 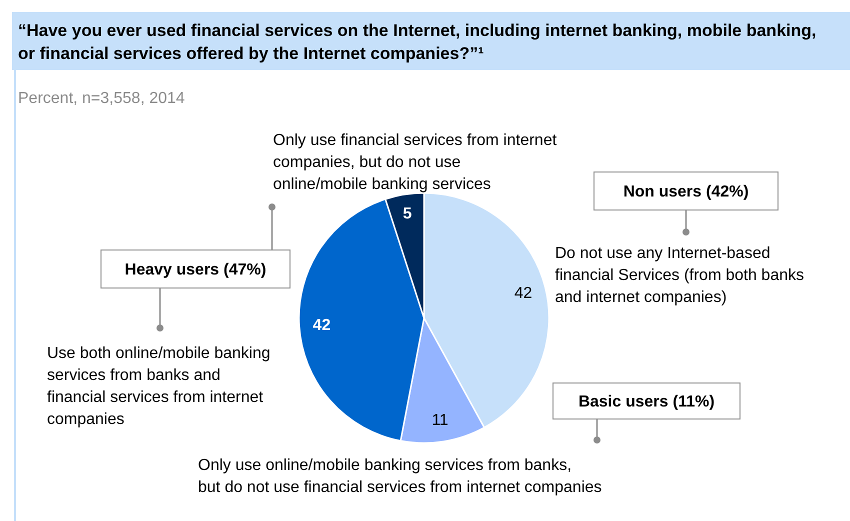 I want to click on data-label: 5, so click(x=407, y=214).